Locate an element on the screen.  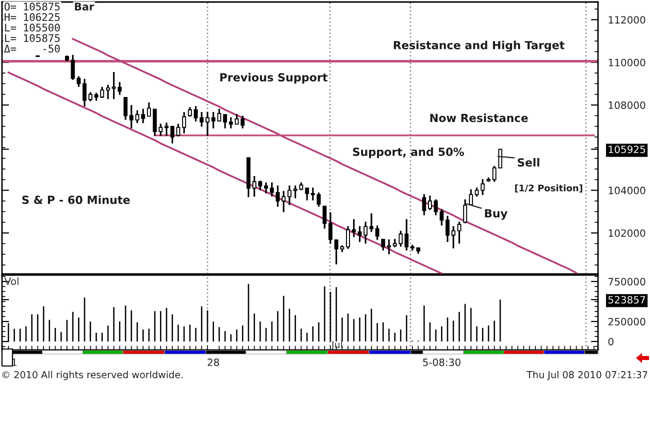
annotation: [1/2 Position] is located at coordinates (548, 188).